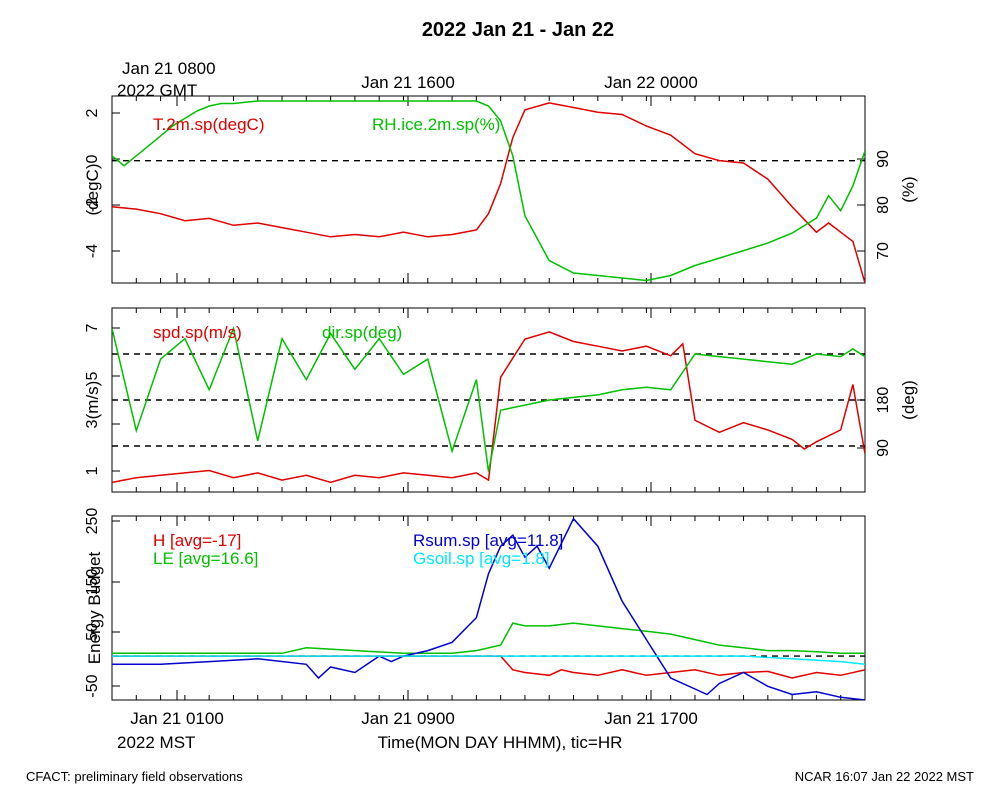  I want to click on legend-entry: Gsoil.sp [avg=1.8], so click(481, 558).